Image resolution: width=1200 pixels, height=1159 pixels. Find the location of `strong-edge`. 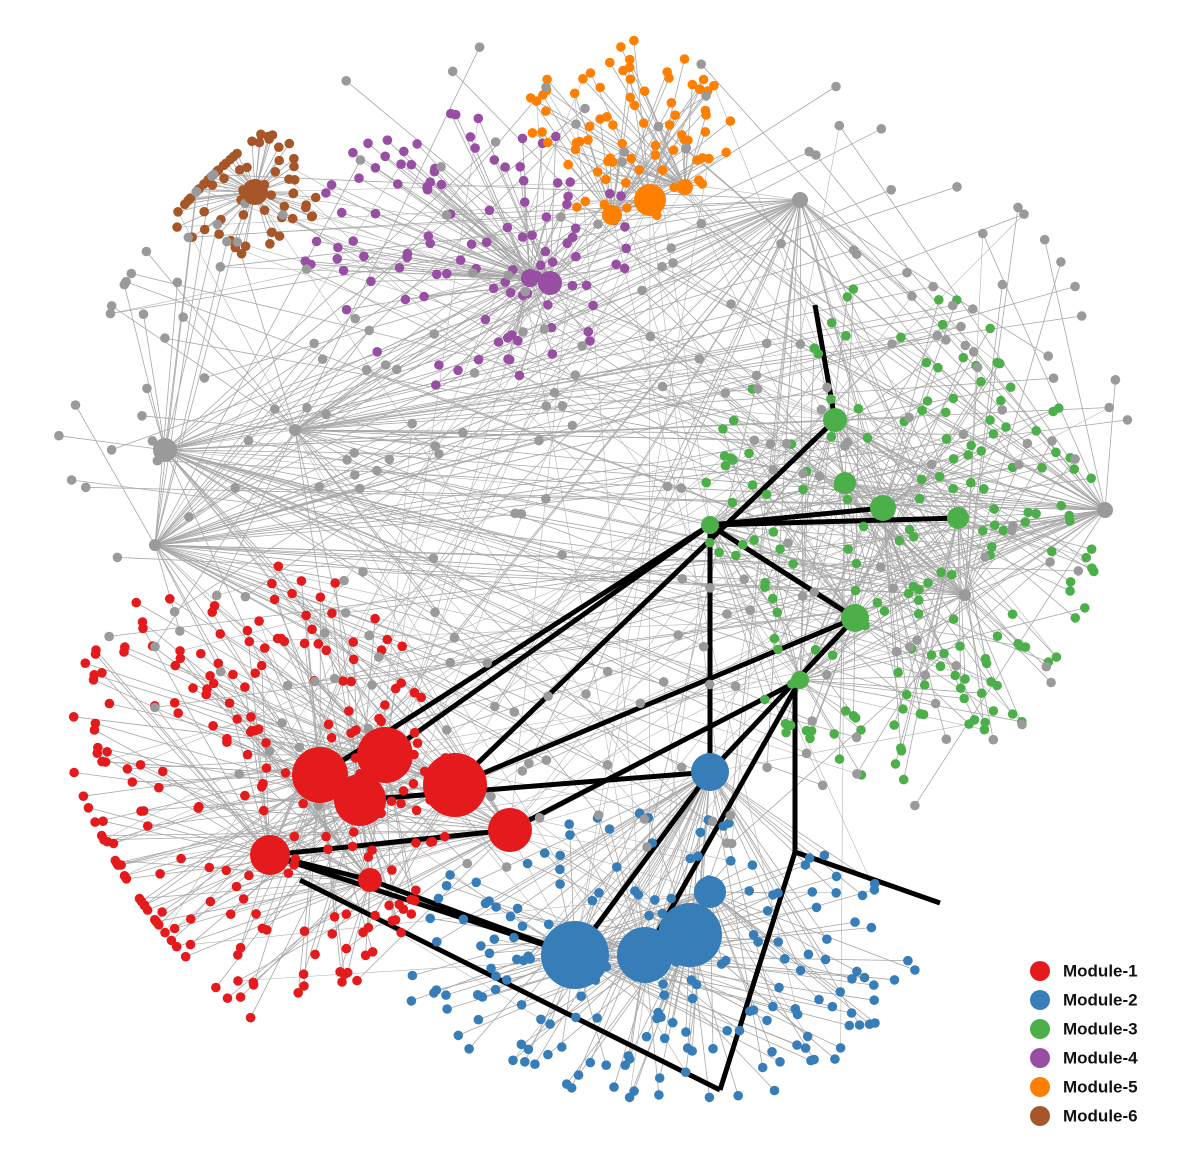

strong-edge is located at coordinates (655, 701).